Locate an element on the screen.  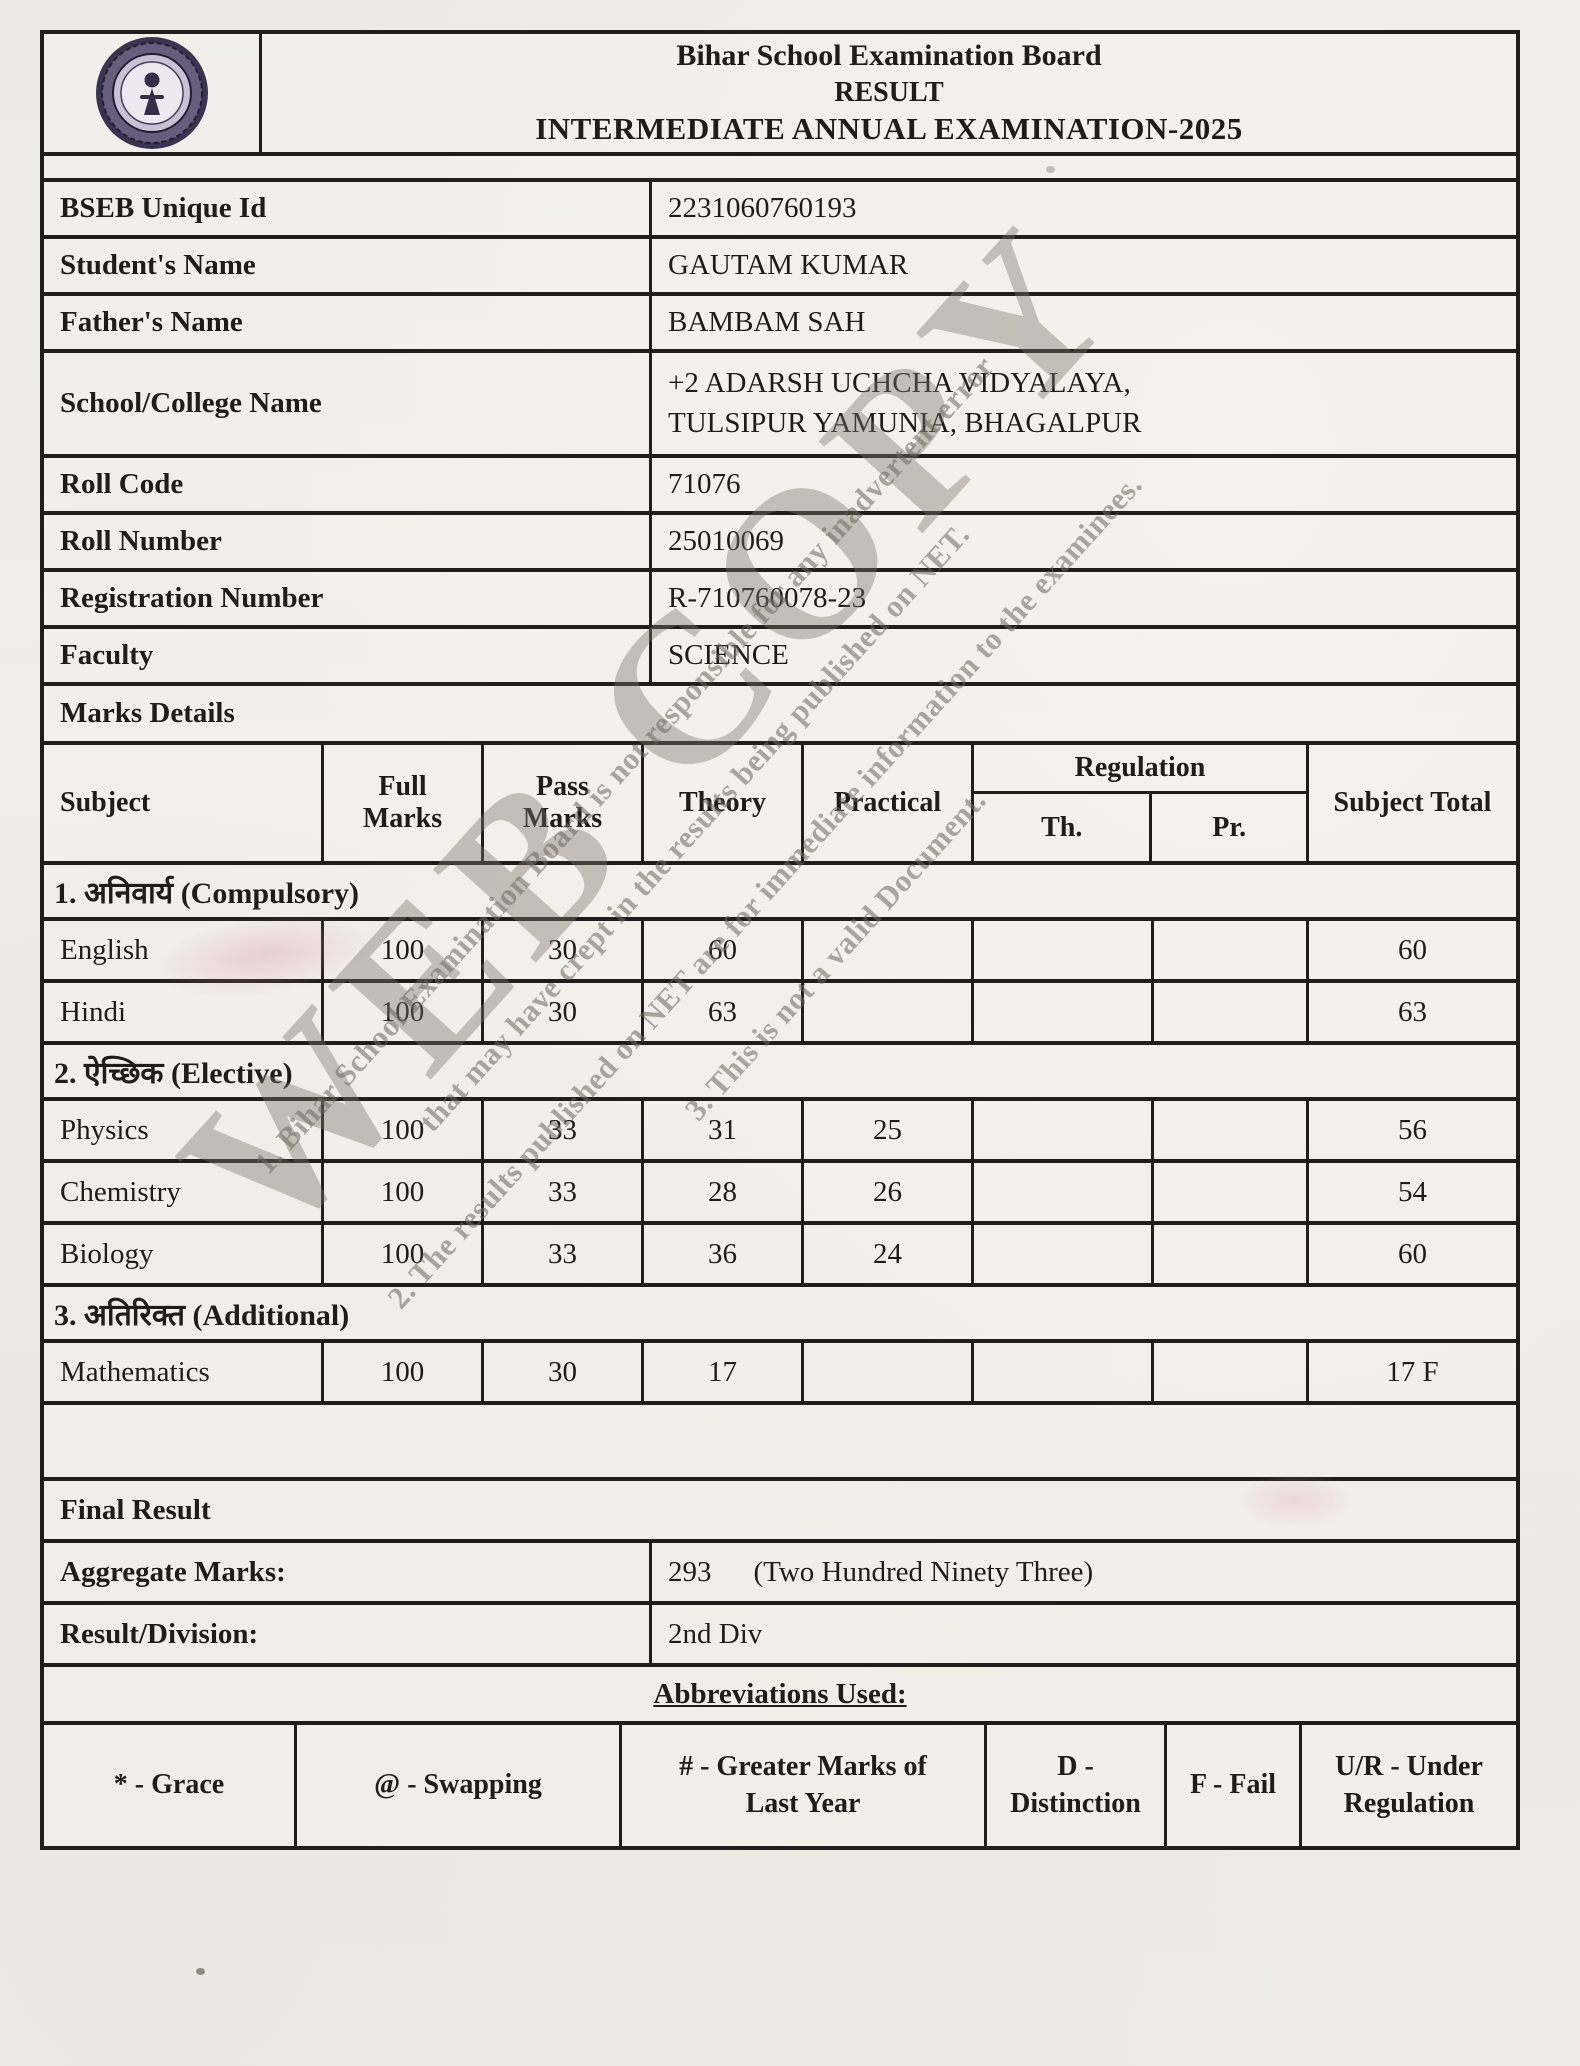
info-value: SCIENCE is located at coordinates (1082, 655).